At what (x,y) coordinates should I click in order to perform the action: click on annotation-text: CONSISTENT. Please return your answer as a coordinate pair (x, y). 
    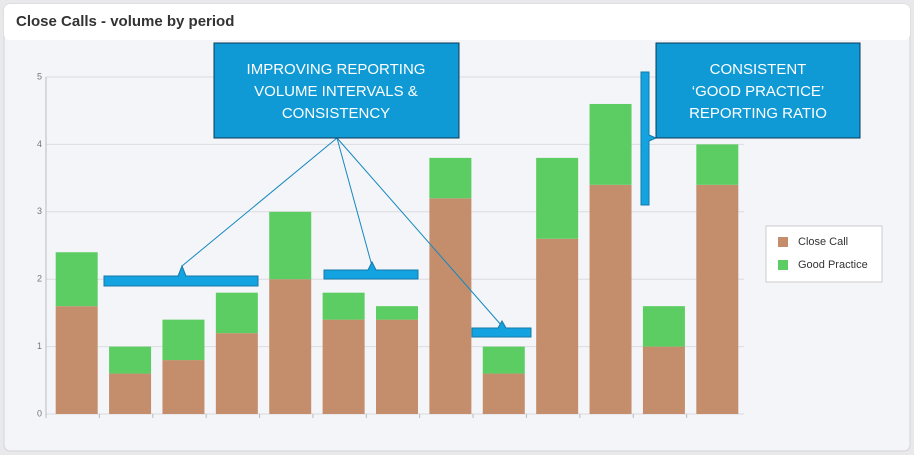
    Looking at the image, I should click on (758, 69).